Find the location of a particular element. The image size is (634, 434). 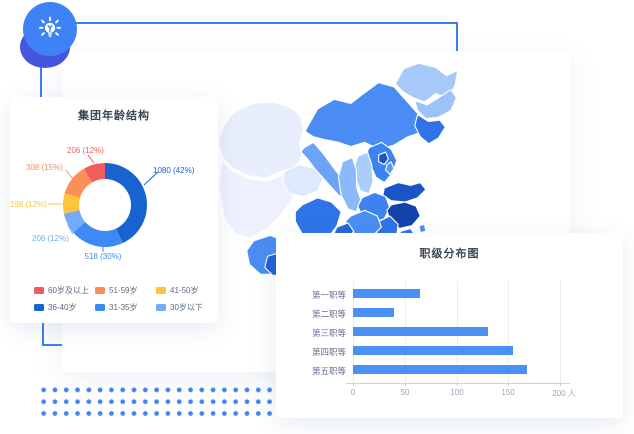

bar-category-label: 第二职等 is located at coordinates (328, 314).